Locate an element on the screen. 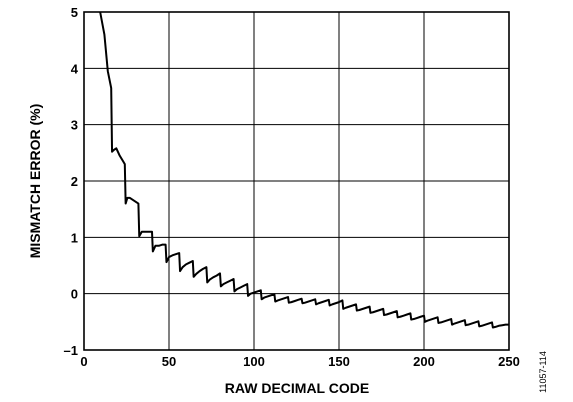 The image size is (573, 402). y-tick-label: 1 is located at coordinates (74, 237).